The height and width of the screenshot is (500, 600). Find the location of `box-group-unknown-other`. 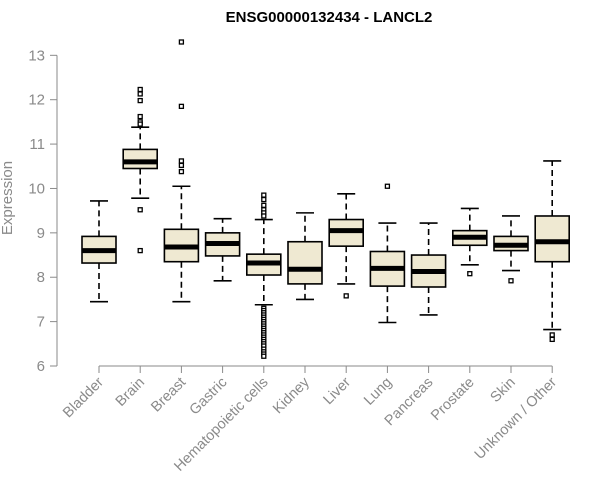

box-group-unknown-other is located at coordinates (552, 251).